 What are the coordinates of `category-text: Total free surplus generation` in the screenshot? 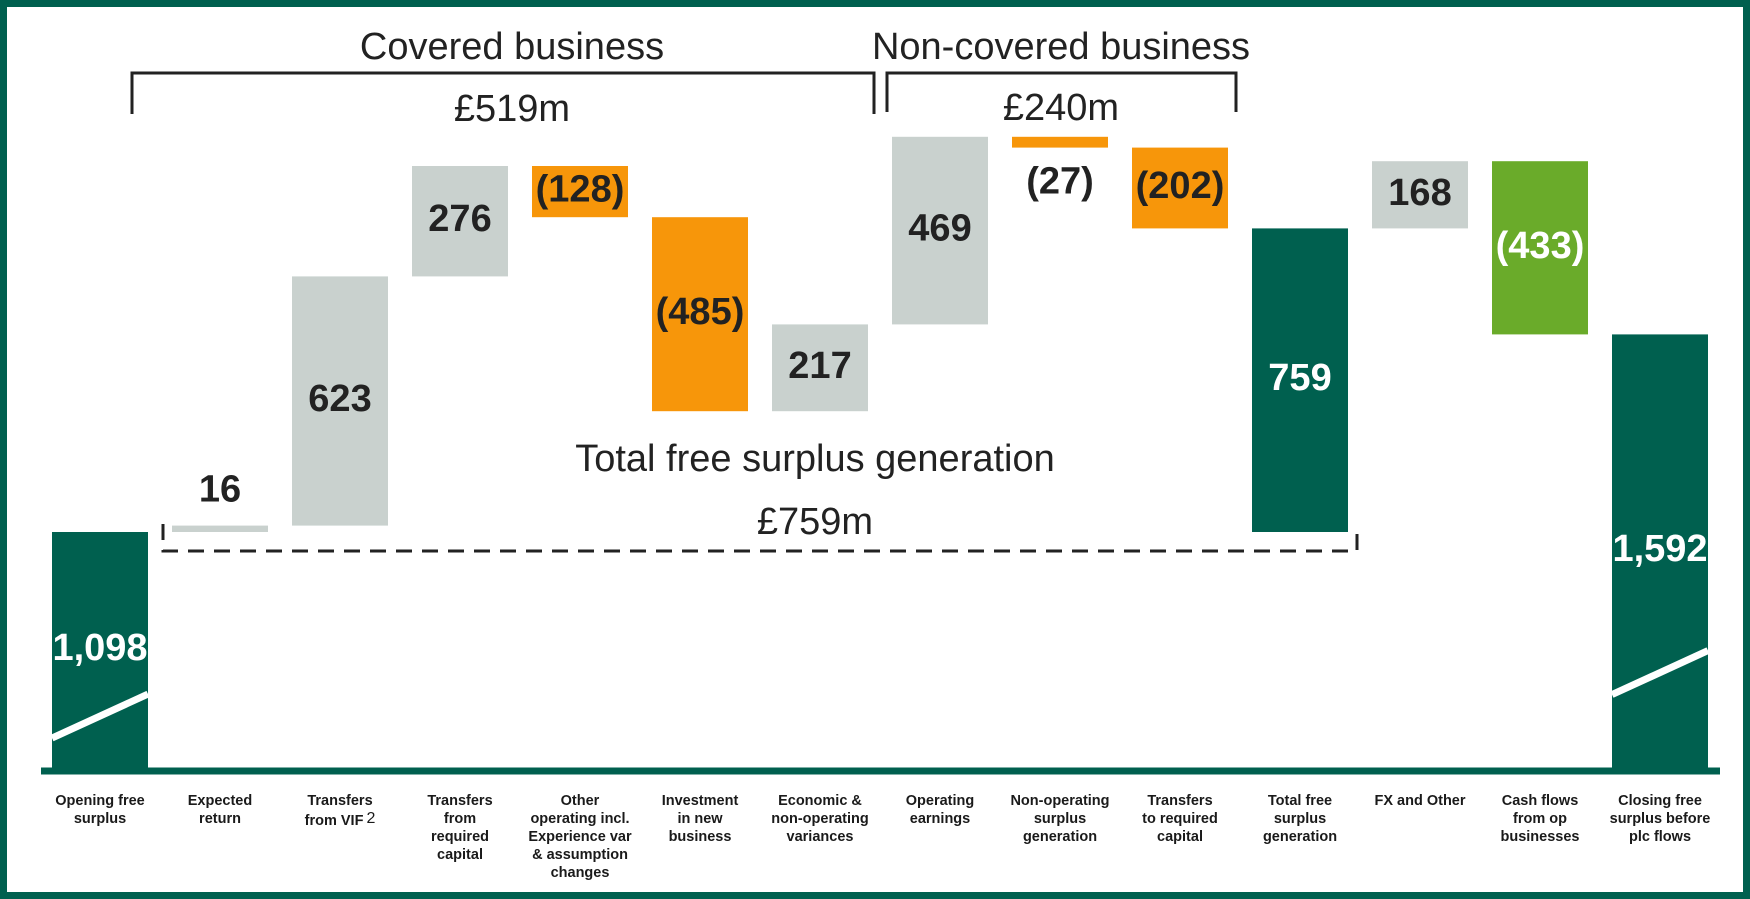 It's located at (1300, 819).